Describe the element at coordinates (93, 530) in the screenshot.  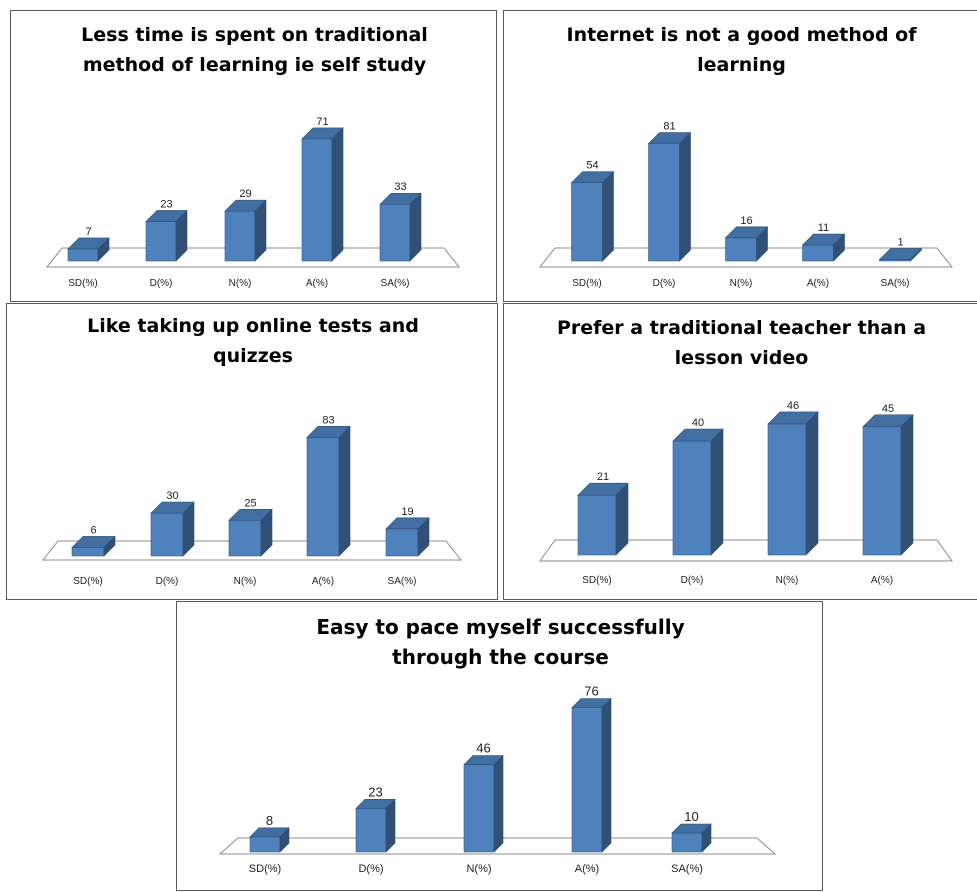
I see `data-label: 6` at that location.